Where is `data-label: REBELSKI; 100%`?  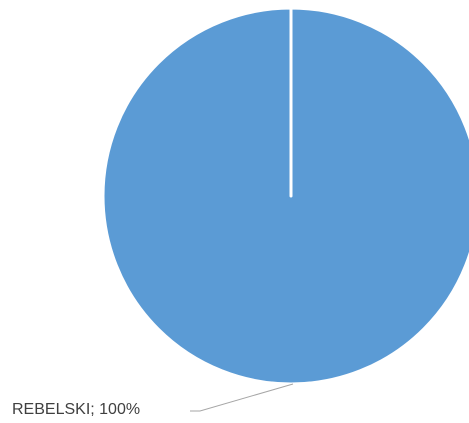
data-label: REBELSKI; 100% is located at coordinates (76, 409).